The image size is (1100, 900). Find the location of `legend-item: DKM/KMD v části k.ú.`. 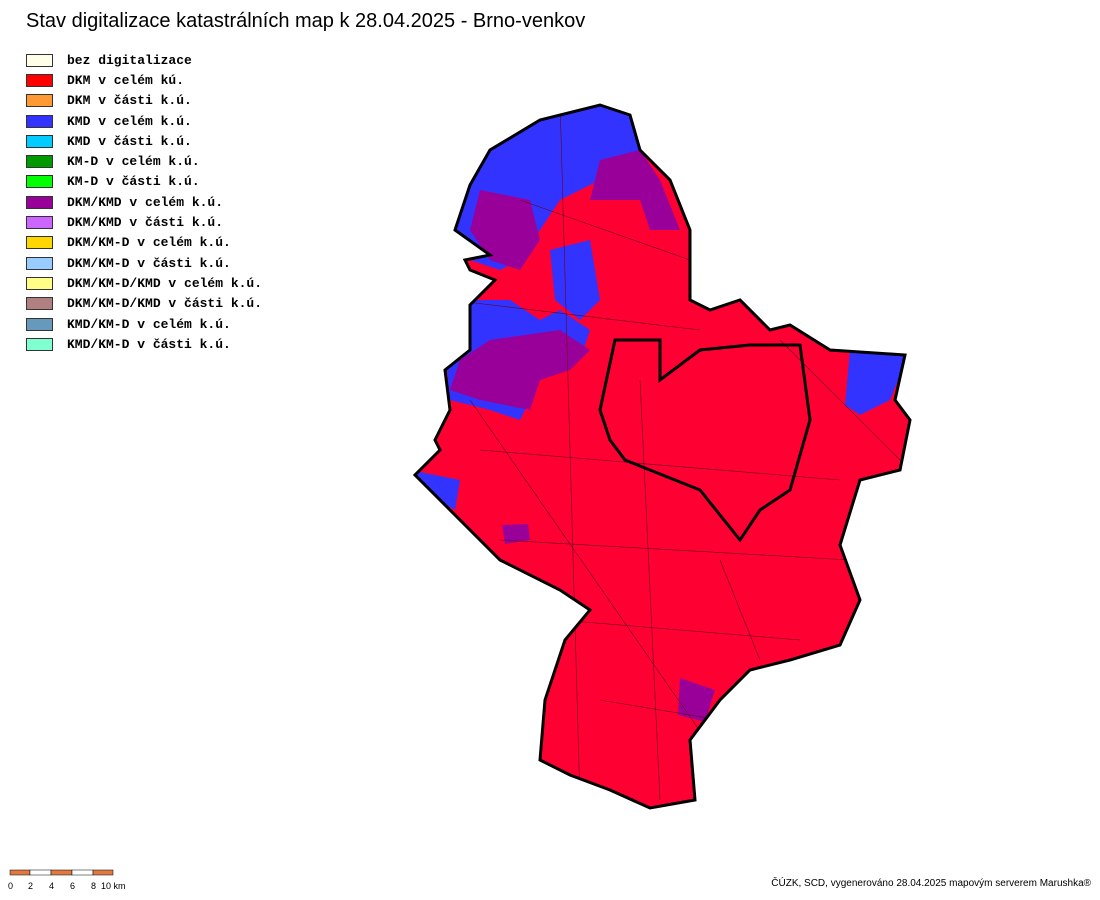

legend-item: DKM/KMD v části k.ú. is located at coordinates (144, 222).